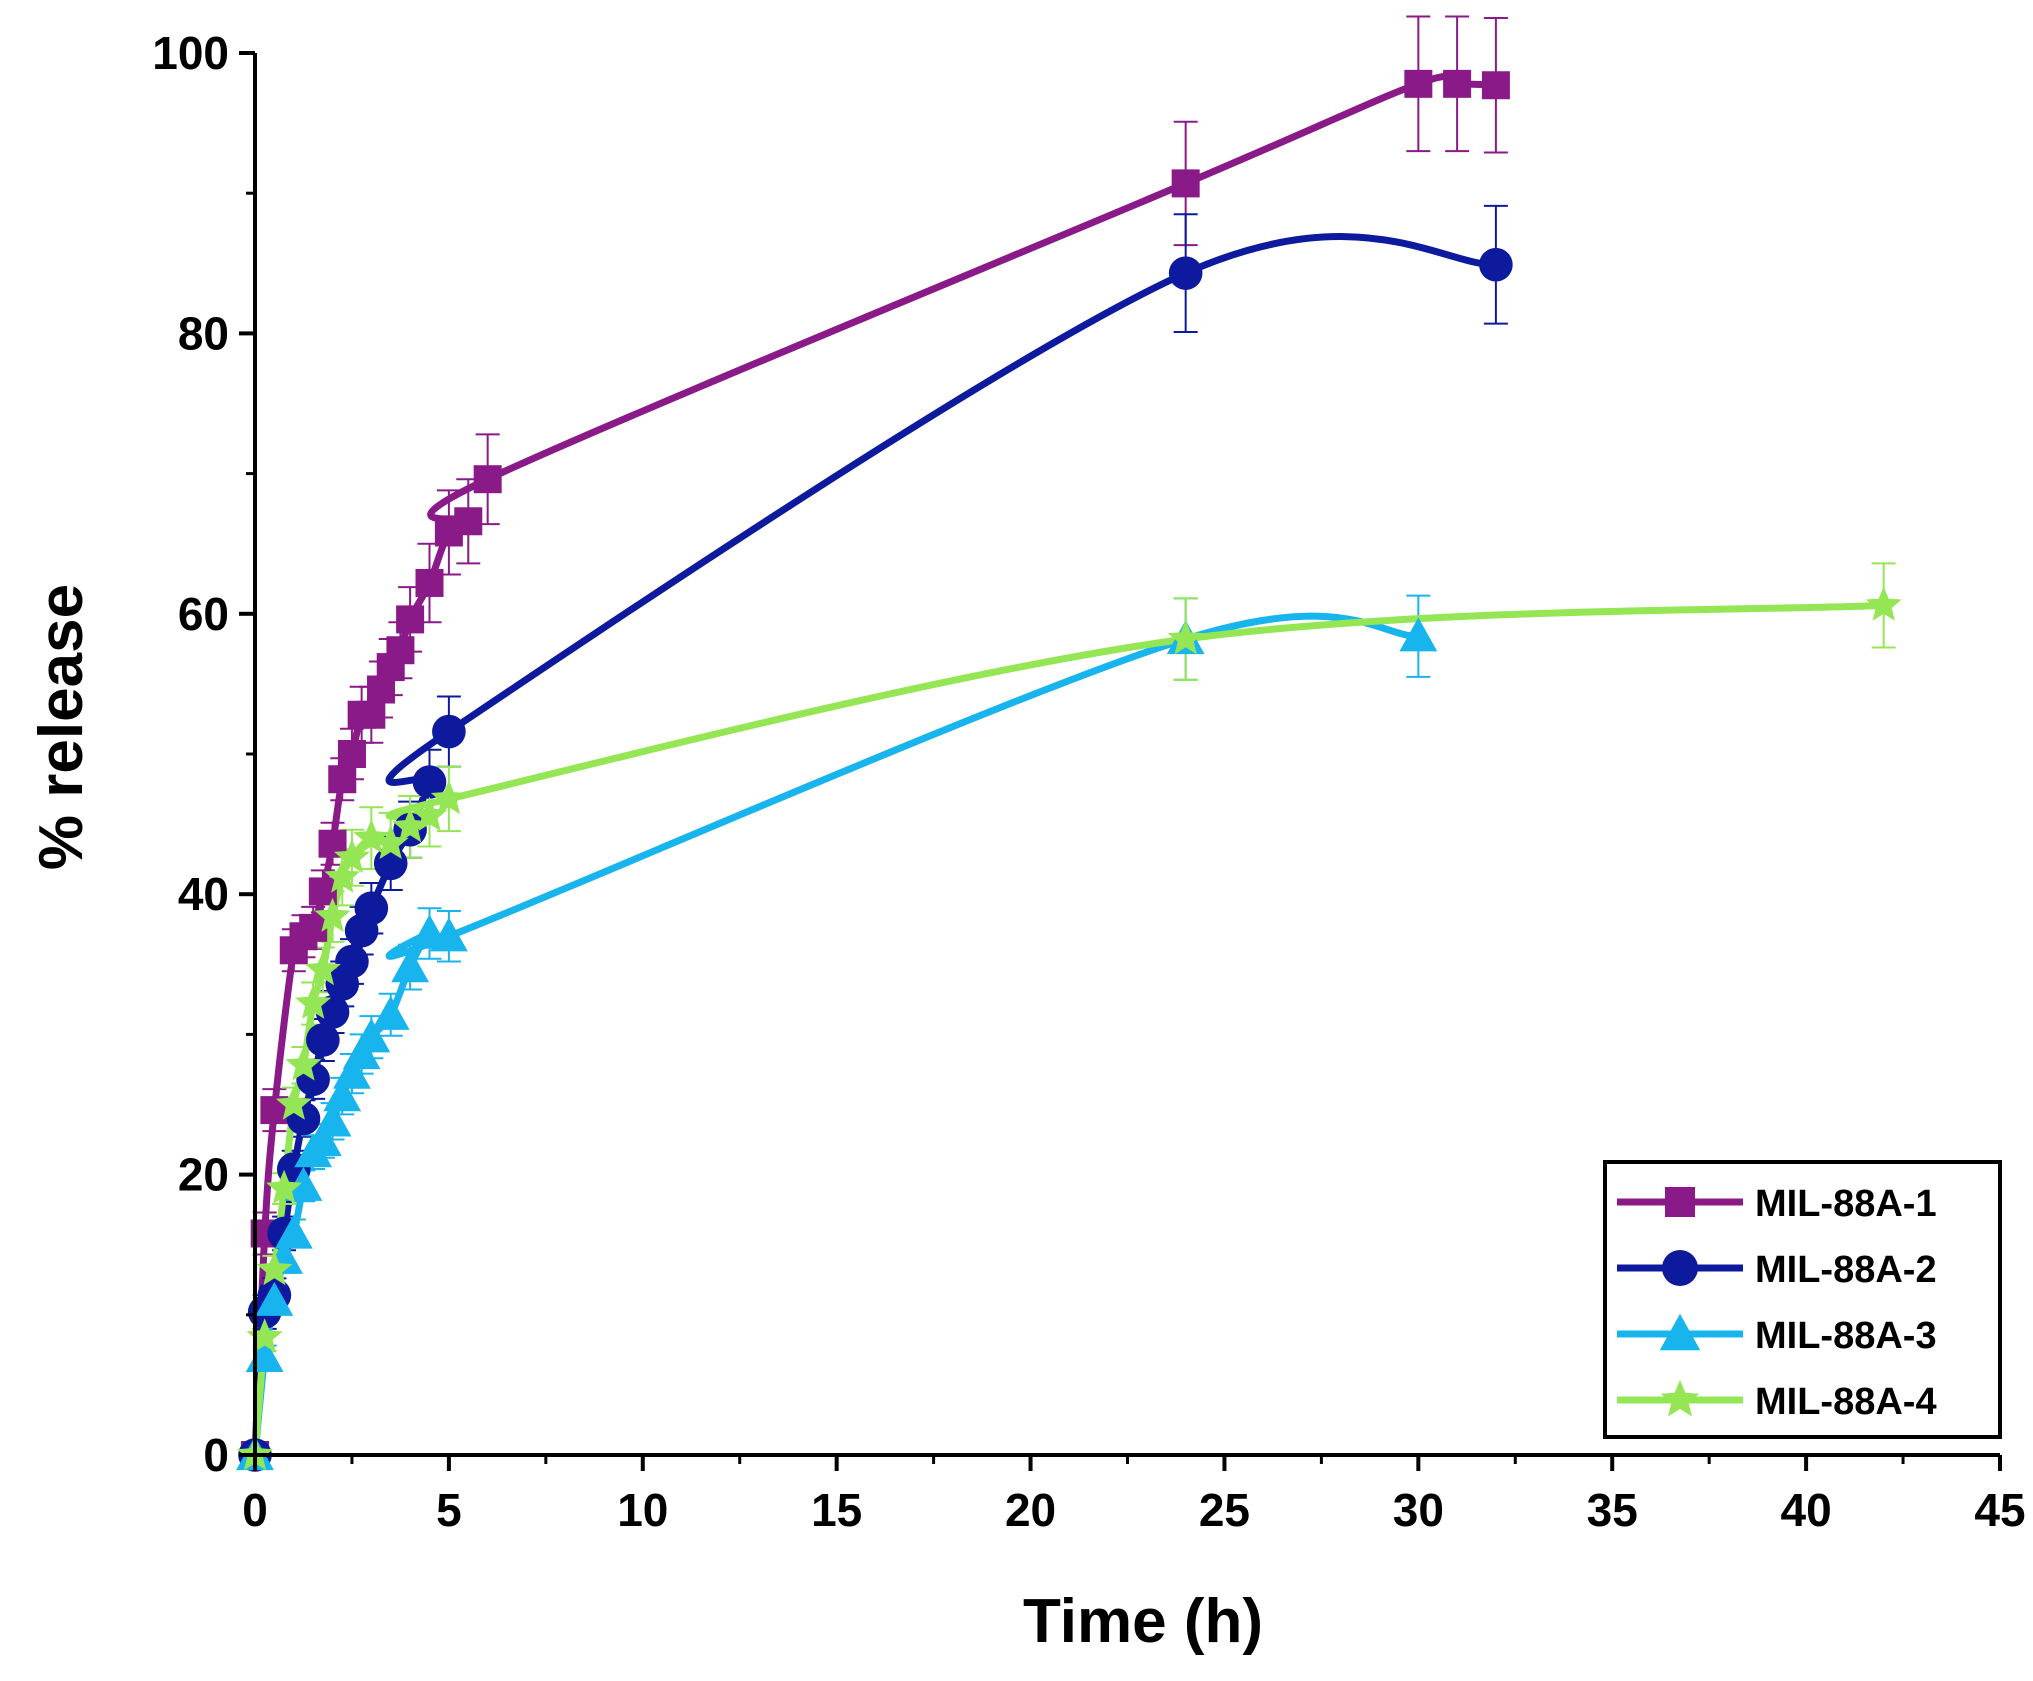 The width and height of the screenshot is (2033, 1681). I want to click on y-tick-label: 100, so click(190, 53).